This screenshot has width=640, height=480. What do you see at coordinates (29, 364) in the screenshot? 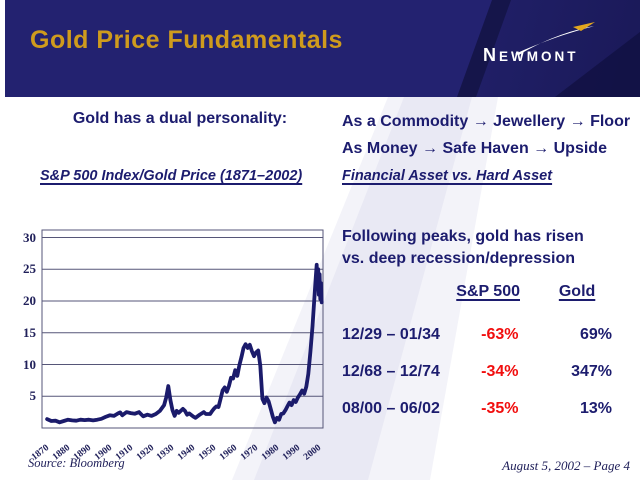
I see `y-axis-tick-label: 10` at bounding box center [29, 364].